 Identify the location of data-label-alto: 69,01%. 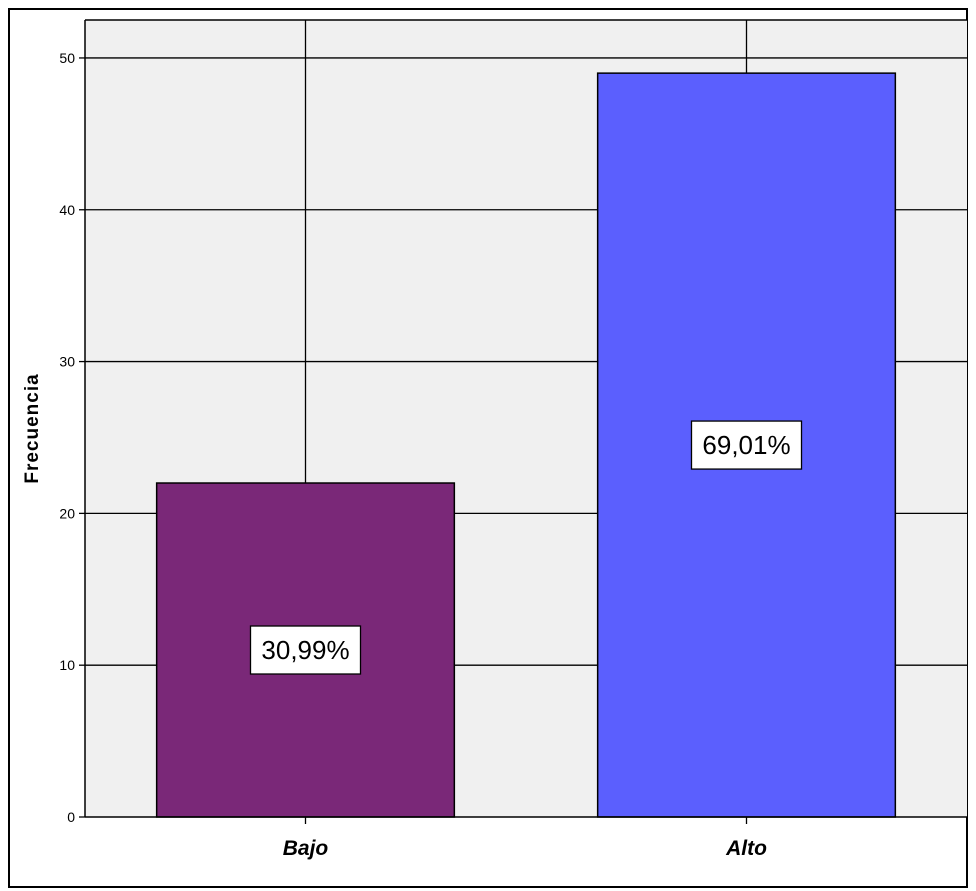
(746, 445).